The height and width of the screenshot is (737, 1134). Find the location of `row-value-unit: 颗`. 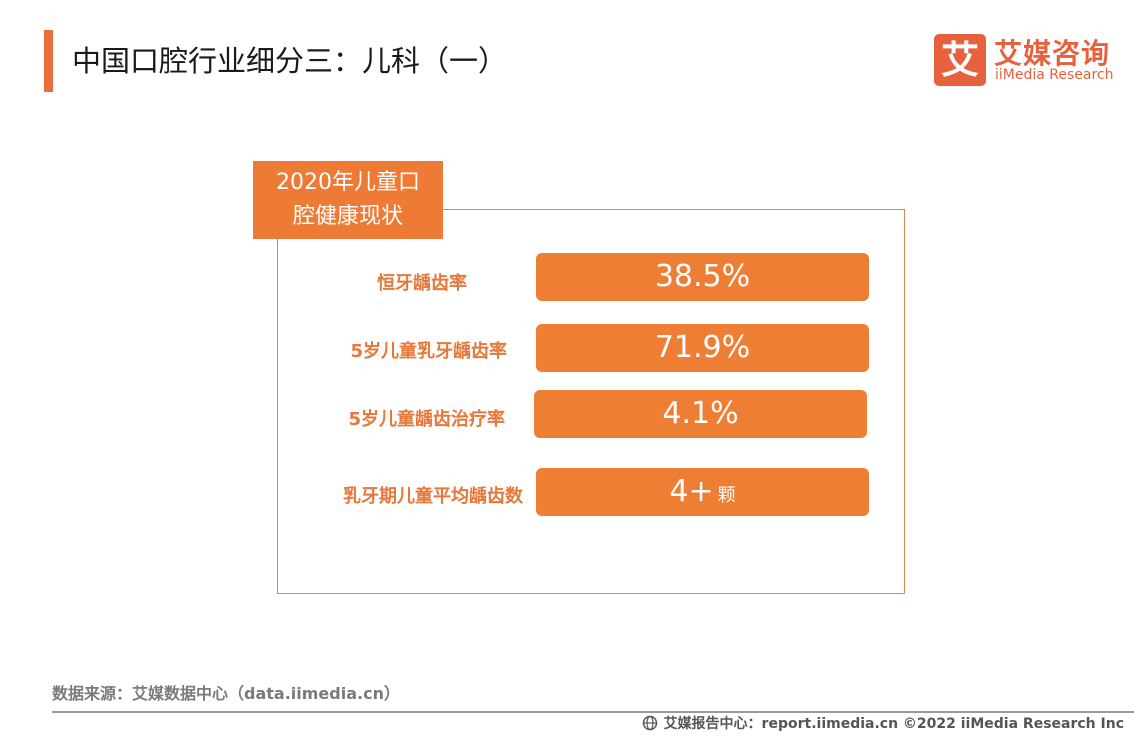

row-value-unit: 颗 is located at coordinates (726, 495).